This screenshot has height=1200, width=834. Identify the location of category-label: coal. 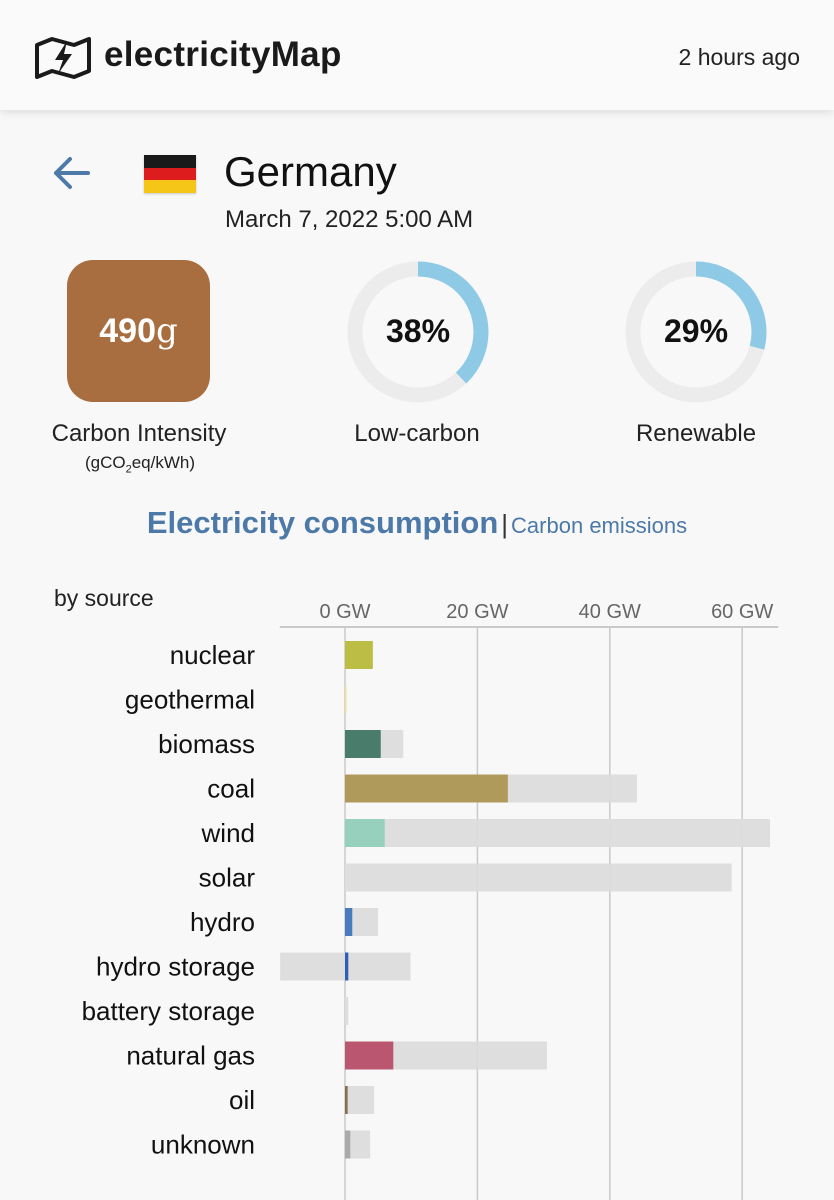
(231, 789).